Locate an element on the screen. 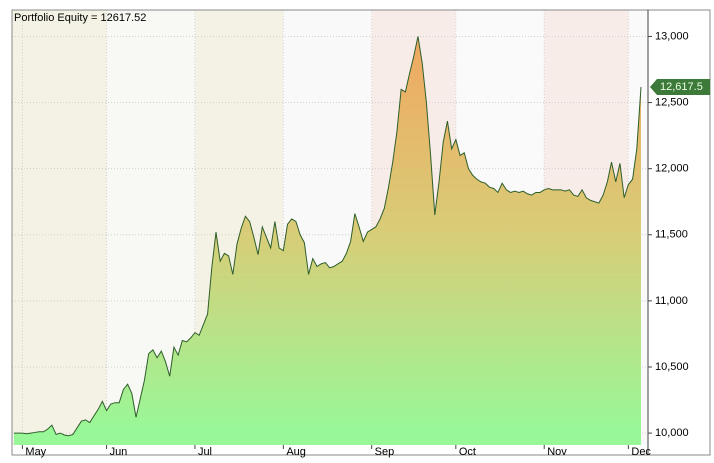  y-tick-label: 11,000 is located at coordinates (671, 301).